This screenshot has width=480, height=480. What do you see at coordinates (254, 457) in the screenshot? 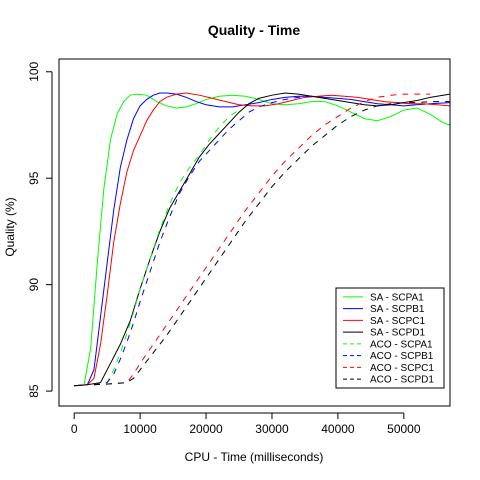
I see `x-axis-label: CPU - Time (milliseconds)` at bounding box center [254, 457].